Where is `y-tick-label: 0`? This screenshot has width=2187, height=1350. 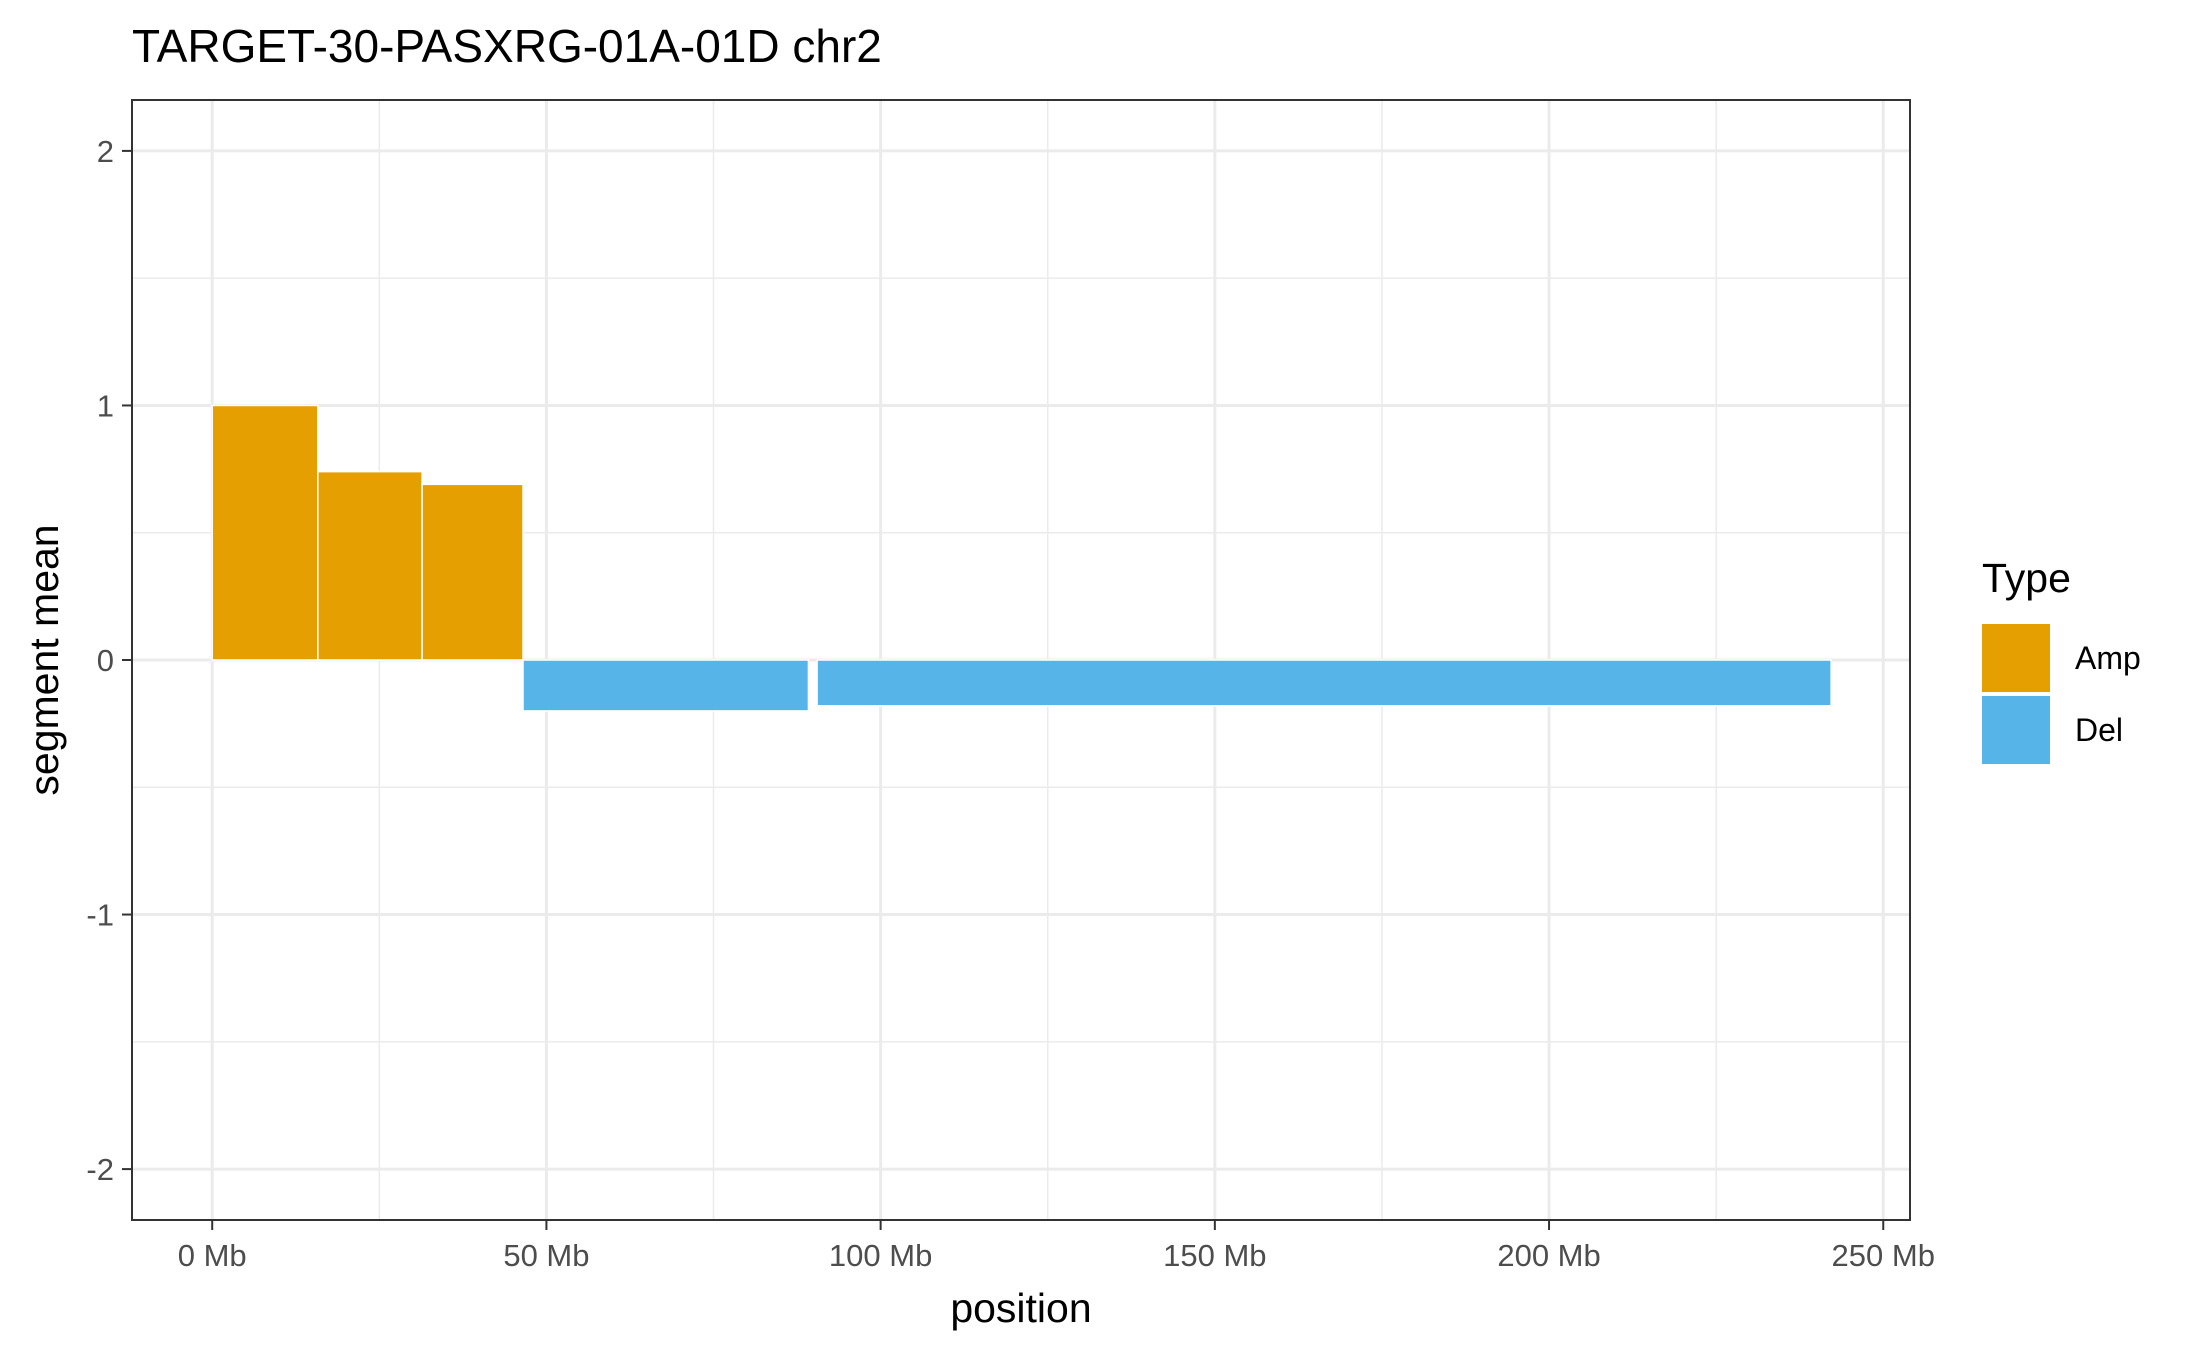 y-tick-label: 0 is located at coordinates (105, 660).